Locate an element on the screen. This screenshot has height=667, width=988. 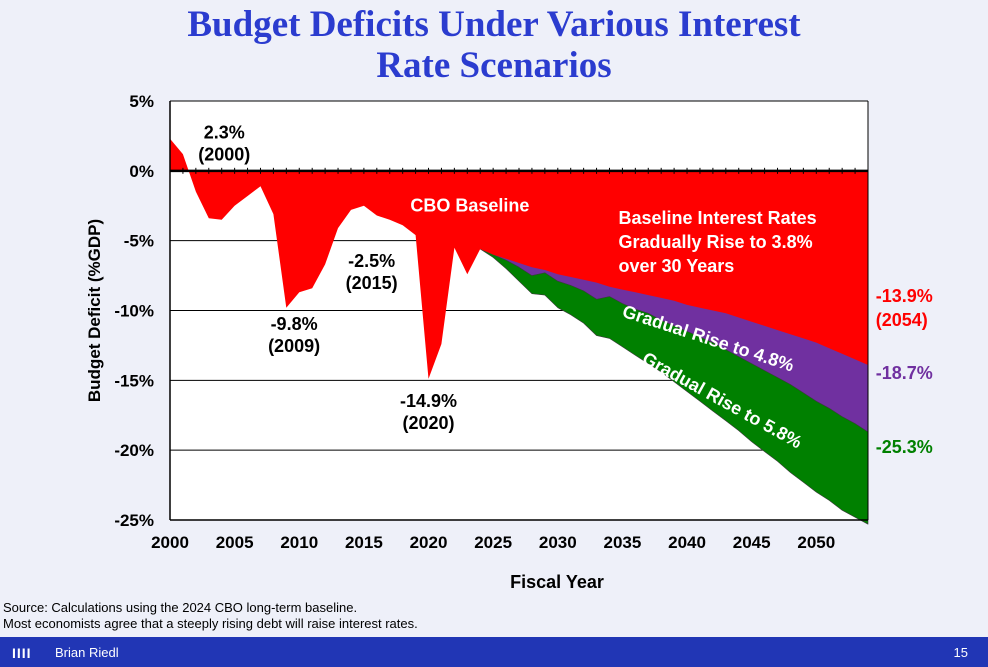
y-tick-label: -10% is located at coordinates (134, 311).